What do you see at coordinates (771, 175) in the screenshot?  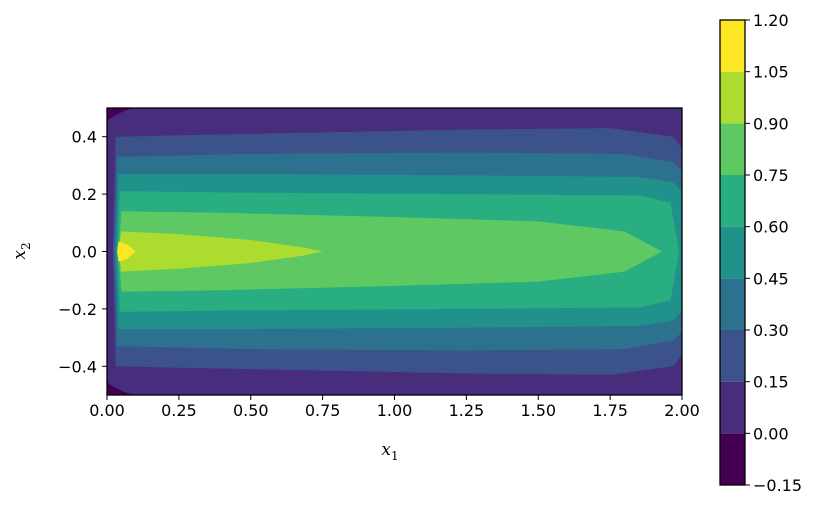 I see `colorbar-tick-label: 0.75` at bounding box center [771, 175].